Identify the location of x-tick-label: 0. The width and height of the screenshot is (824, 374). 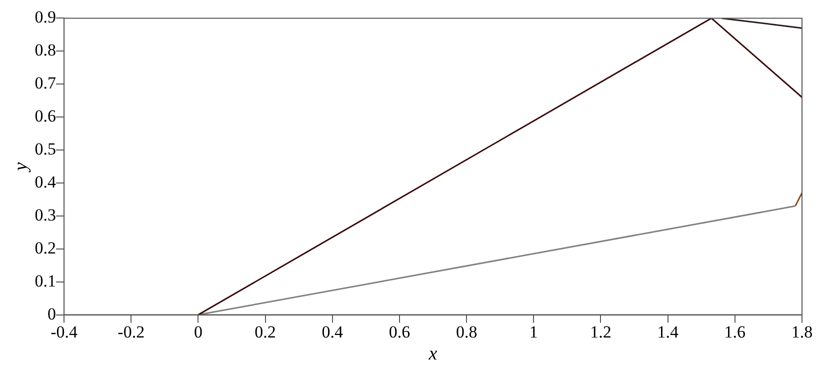
(198, 332).